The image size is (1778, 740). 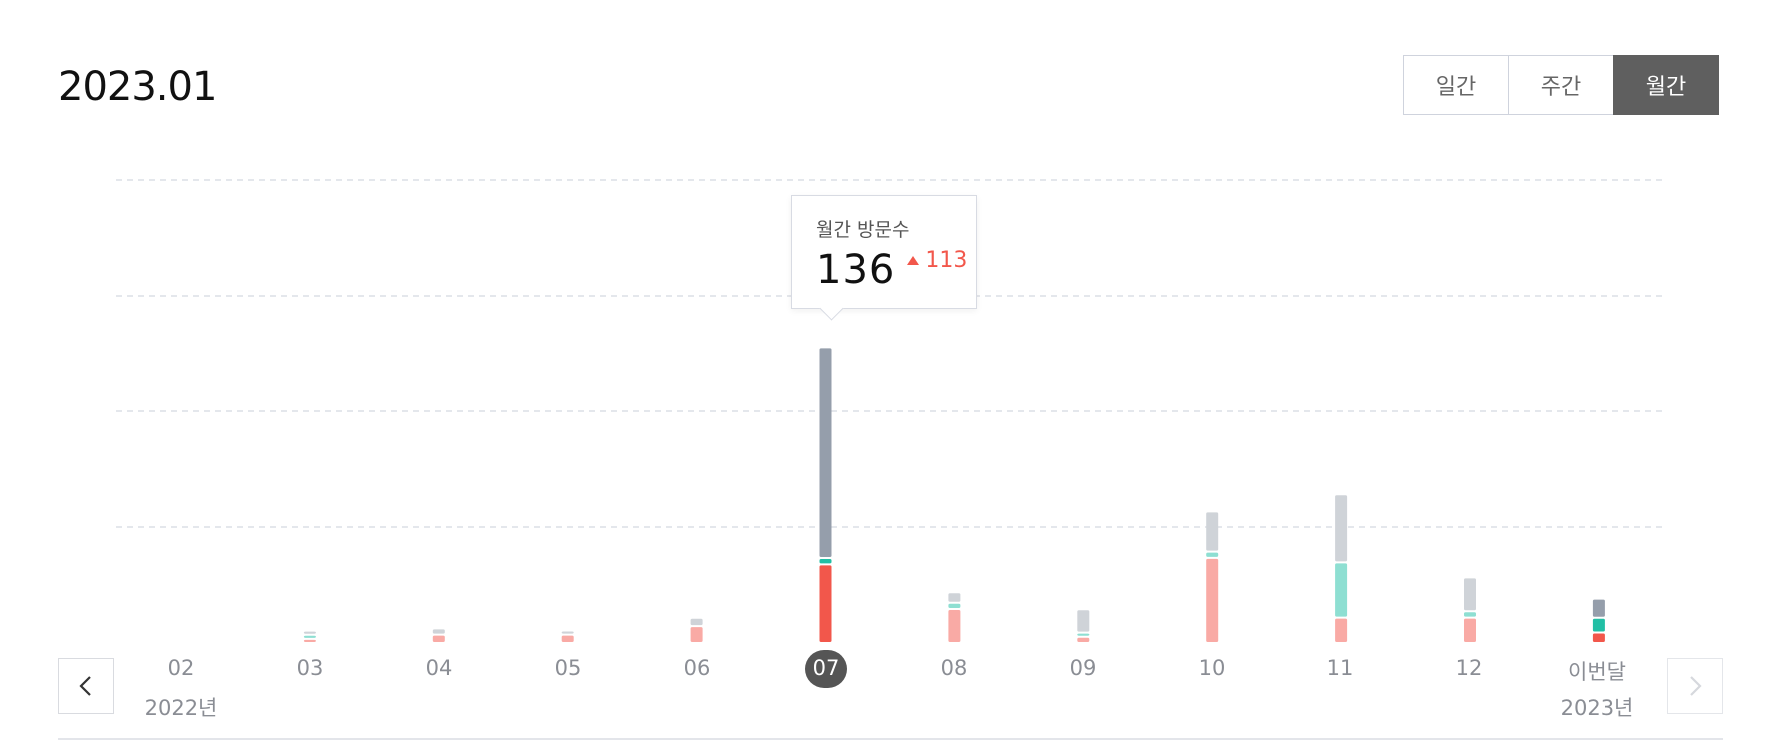 What do you see at coordinates (1341, 630) in the screenshot?
I see `bar-segment-11-red` at bounding box center [1341, 630].